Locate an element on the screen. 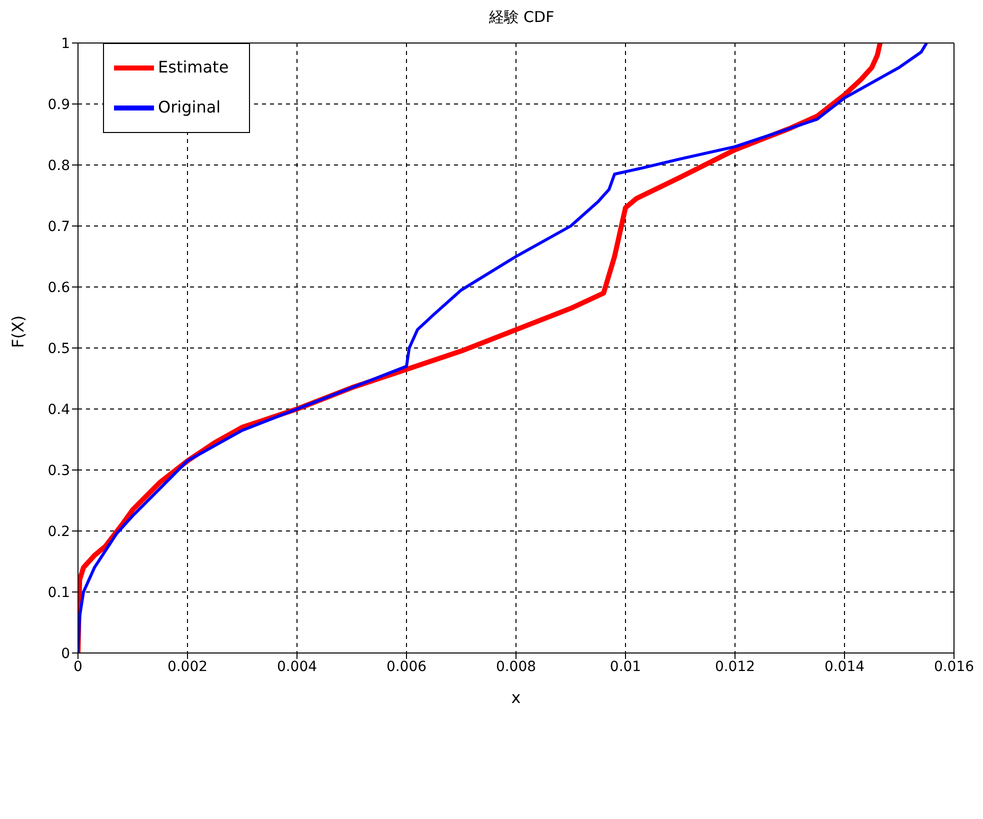  x-tick-label: 0.006 is located at coordinates (406, 666).